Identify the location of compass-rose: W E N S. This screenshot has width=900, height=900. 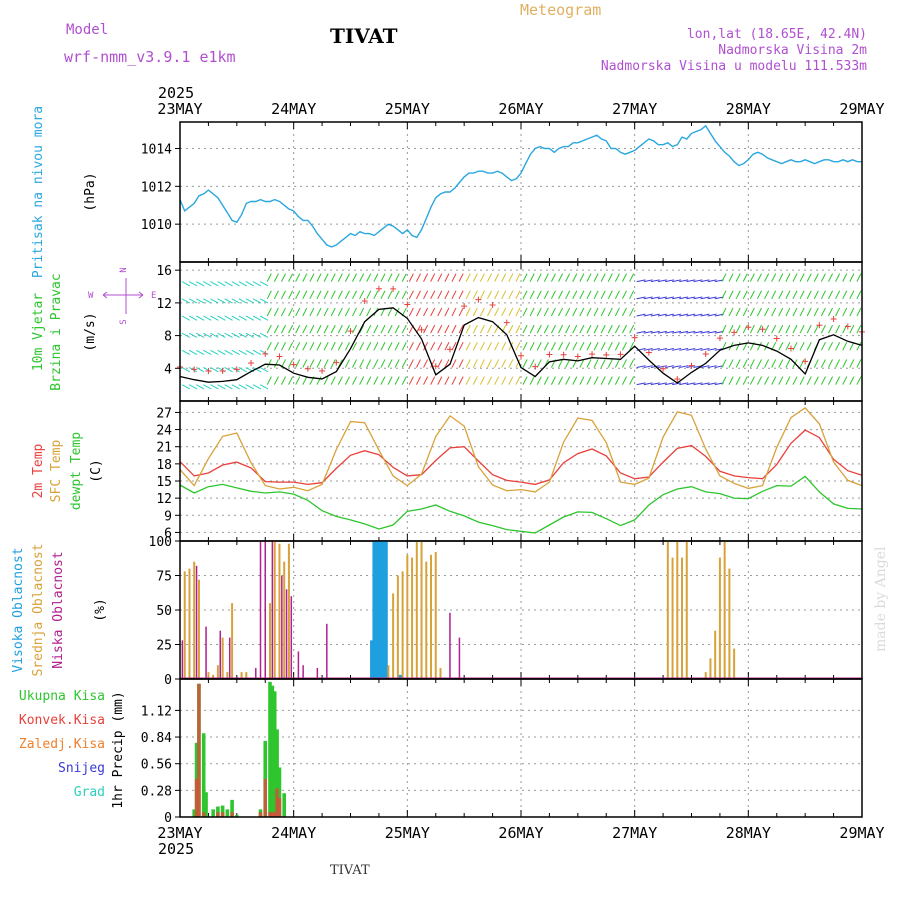
(122, 295).